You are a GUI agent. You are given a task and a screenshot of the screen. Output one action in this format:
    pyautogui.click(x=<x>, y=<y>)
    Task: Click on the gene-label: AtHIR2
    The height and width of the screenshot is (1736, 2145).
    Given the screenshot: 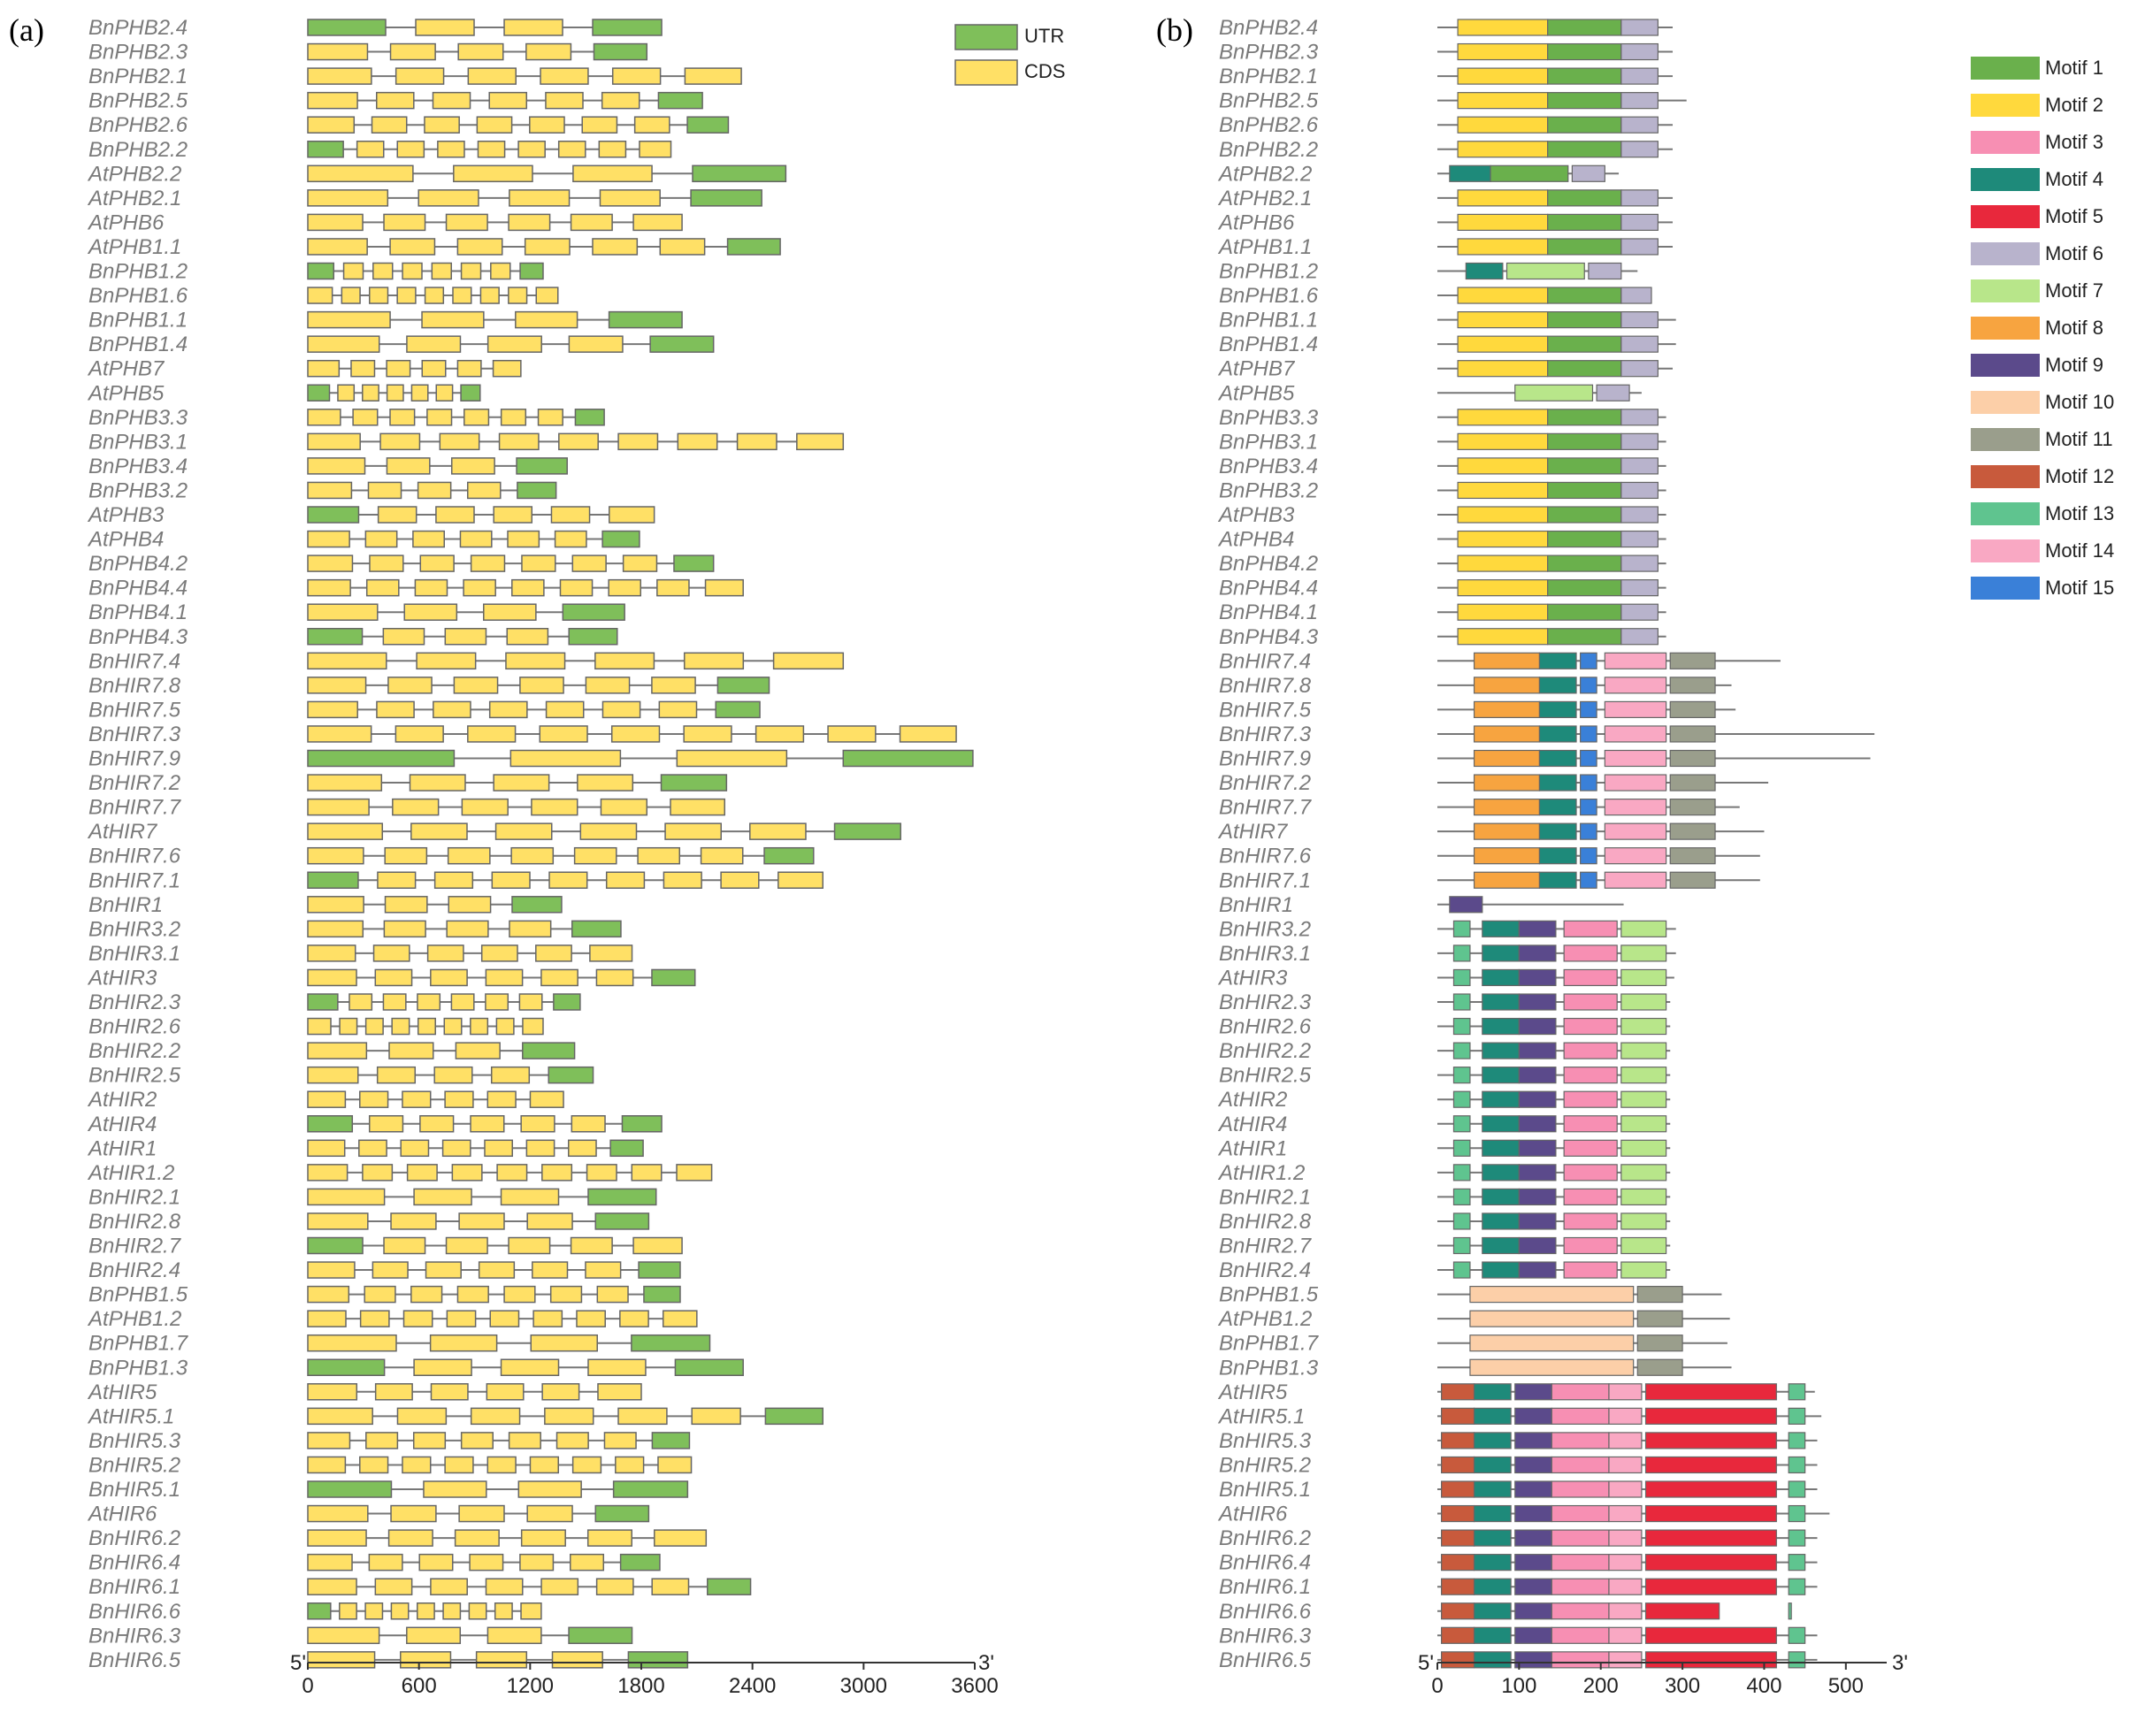 What is the action you would take?
    pyautogui.click(x=122, y=1100)
    